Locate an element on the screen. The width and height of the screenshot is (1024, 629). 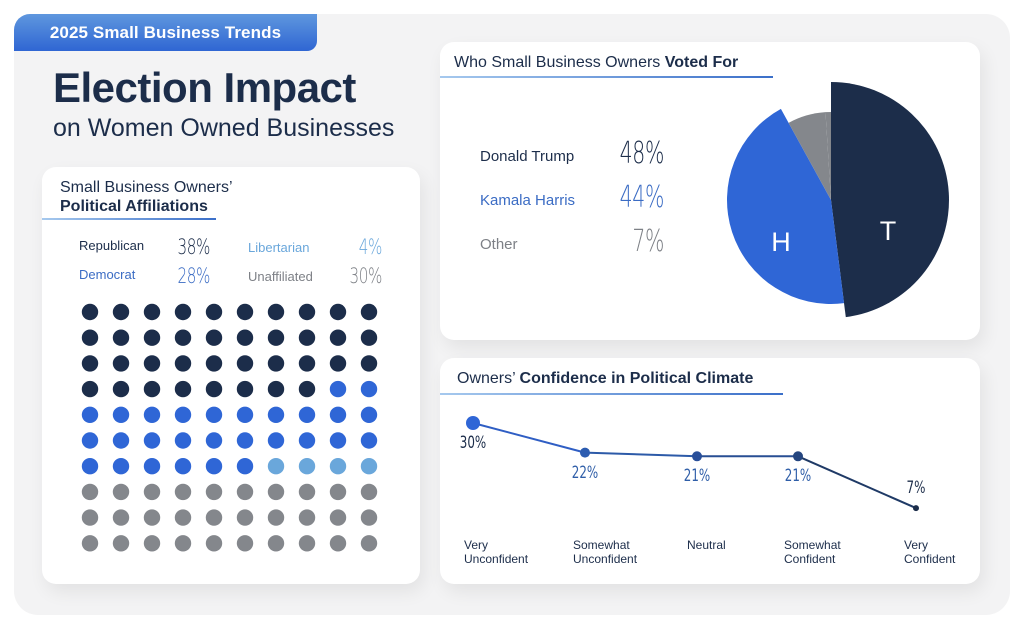
data-label: 30% is located at coordinates (473, 443).